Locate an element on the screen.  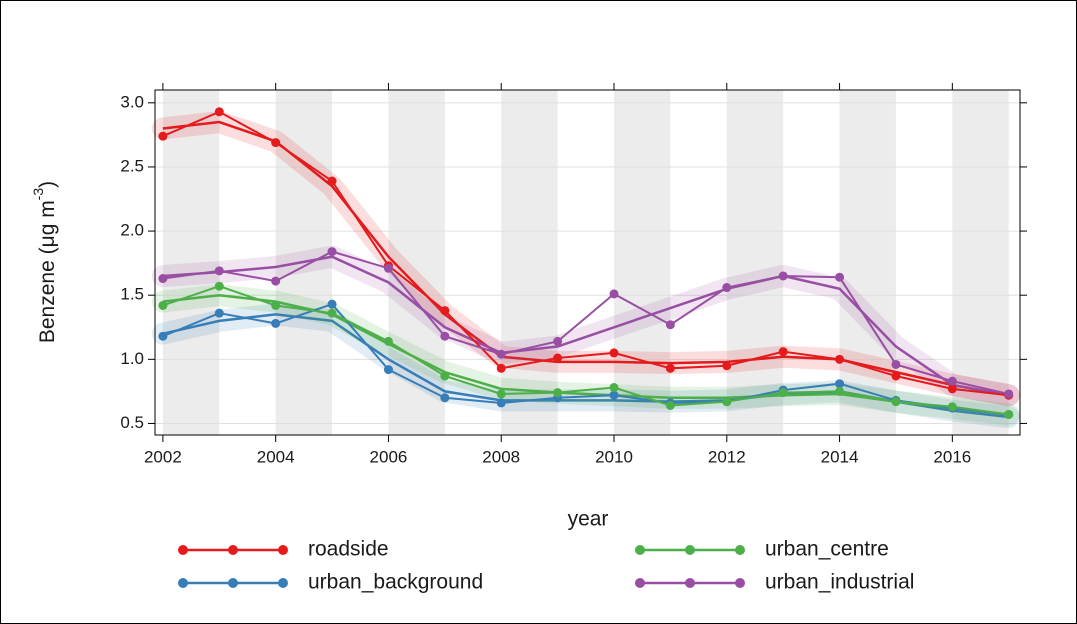
x-axis-title: year is located at coordinates (588, 519).